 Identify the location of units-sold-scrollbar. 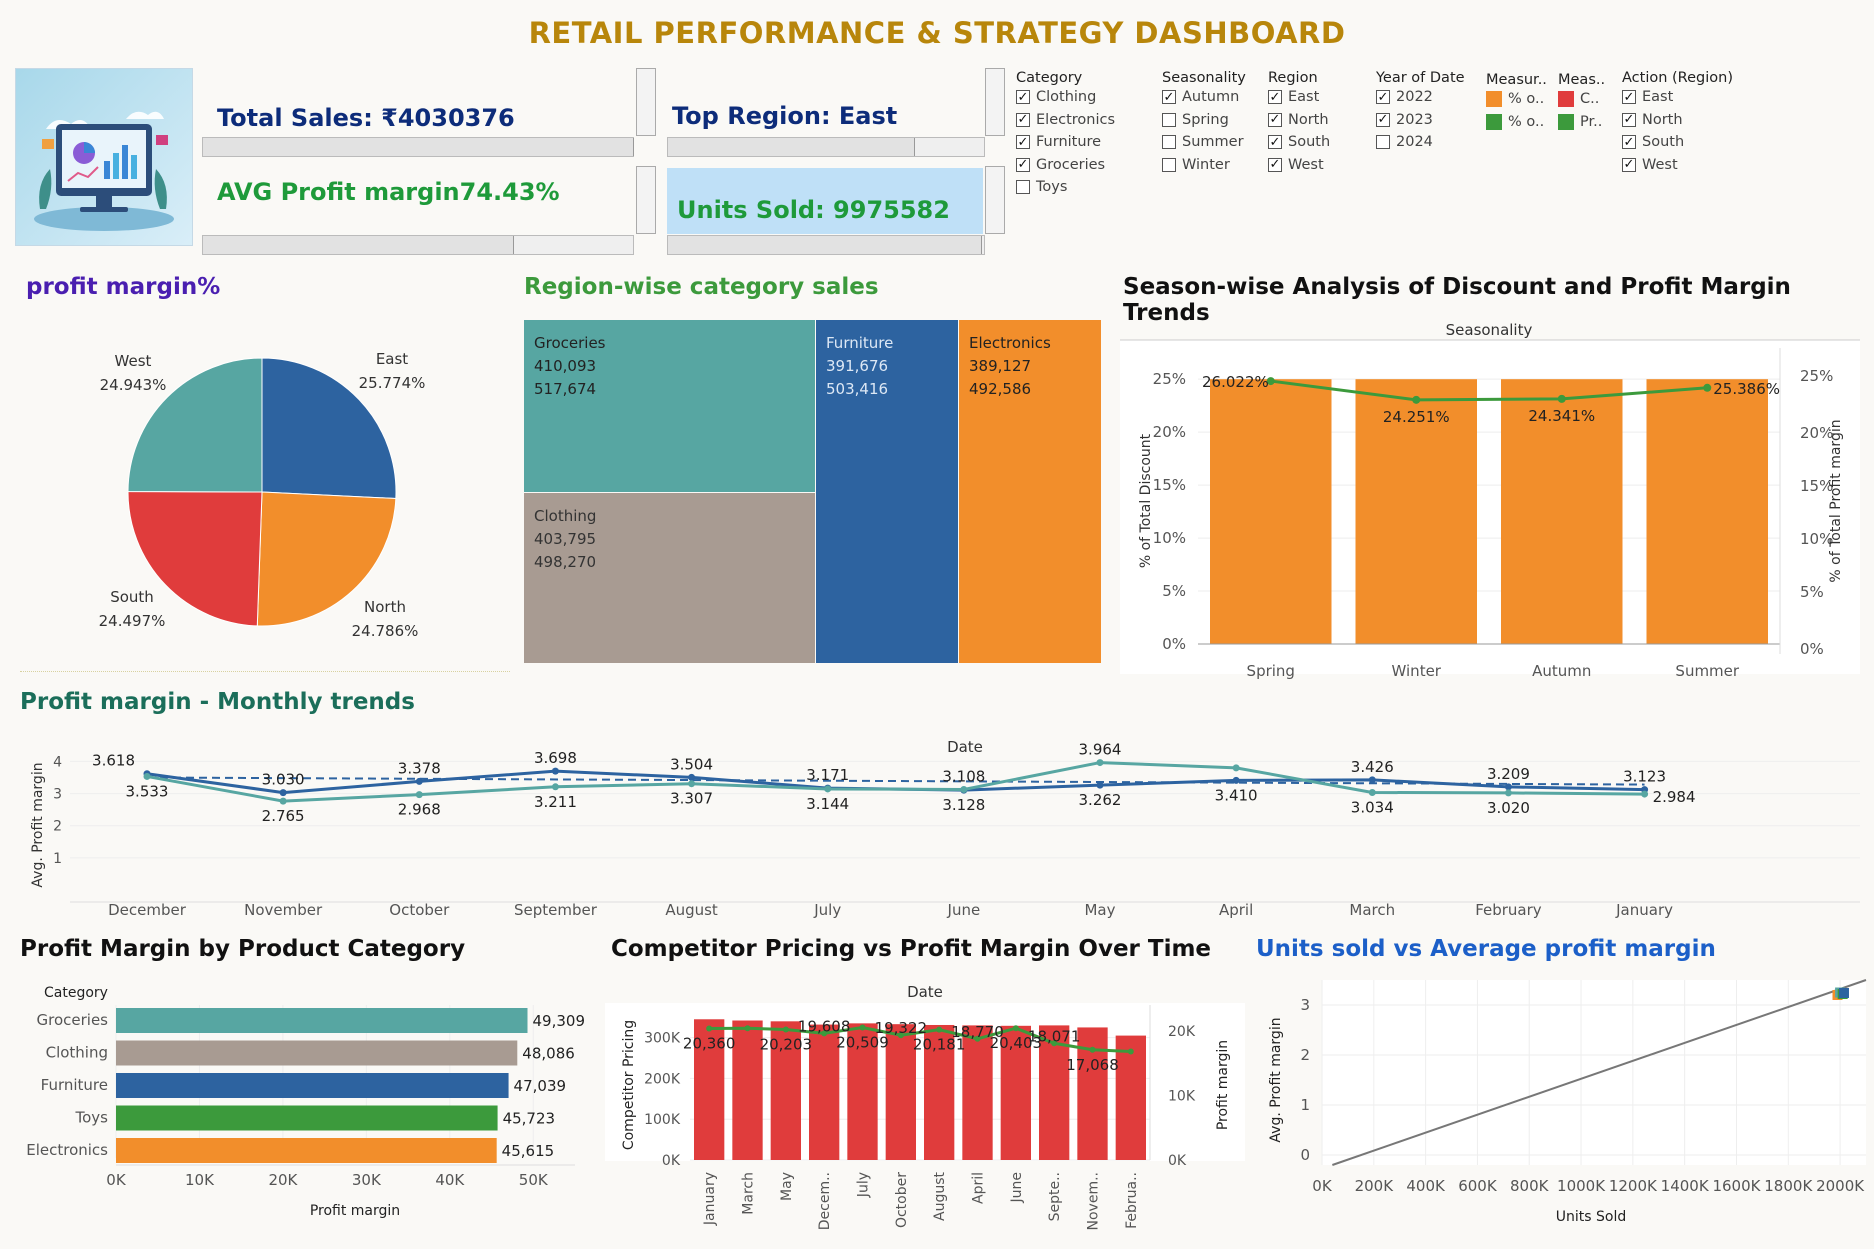
(995, 200).